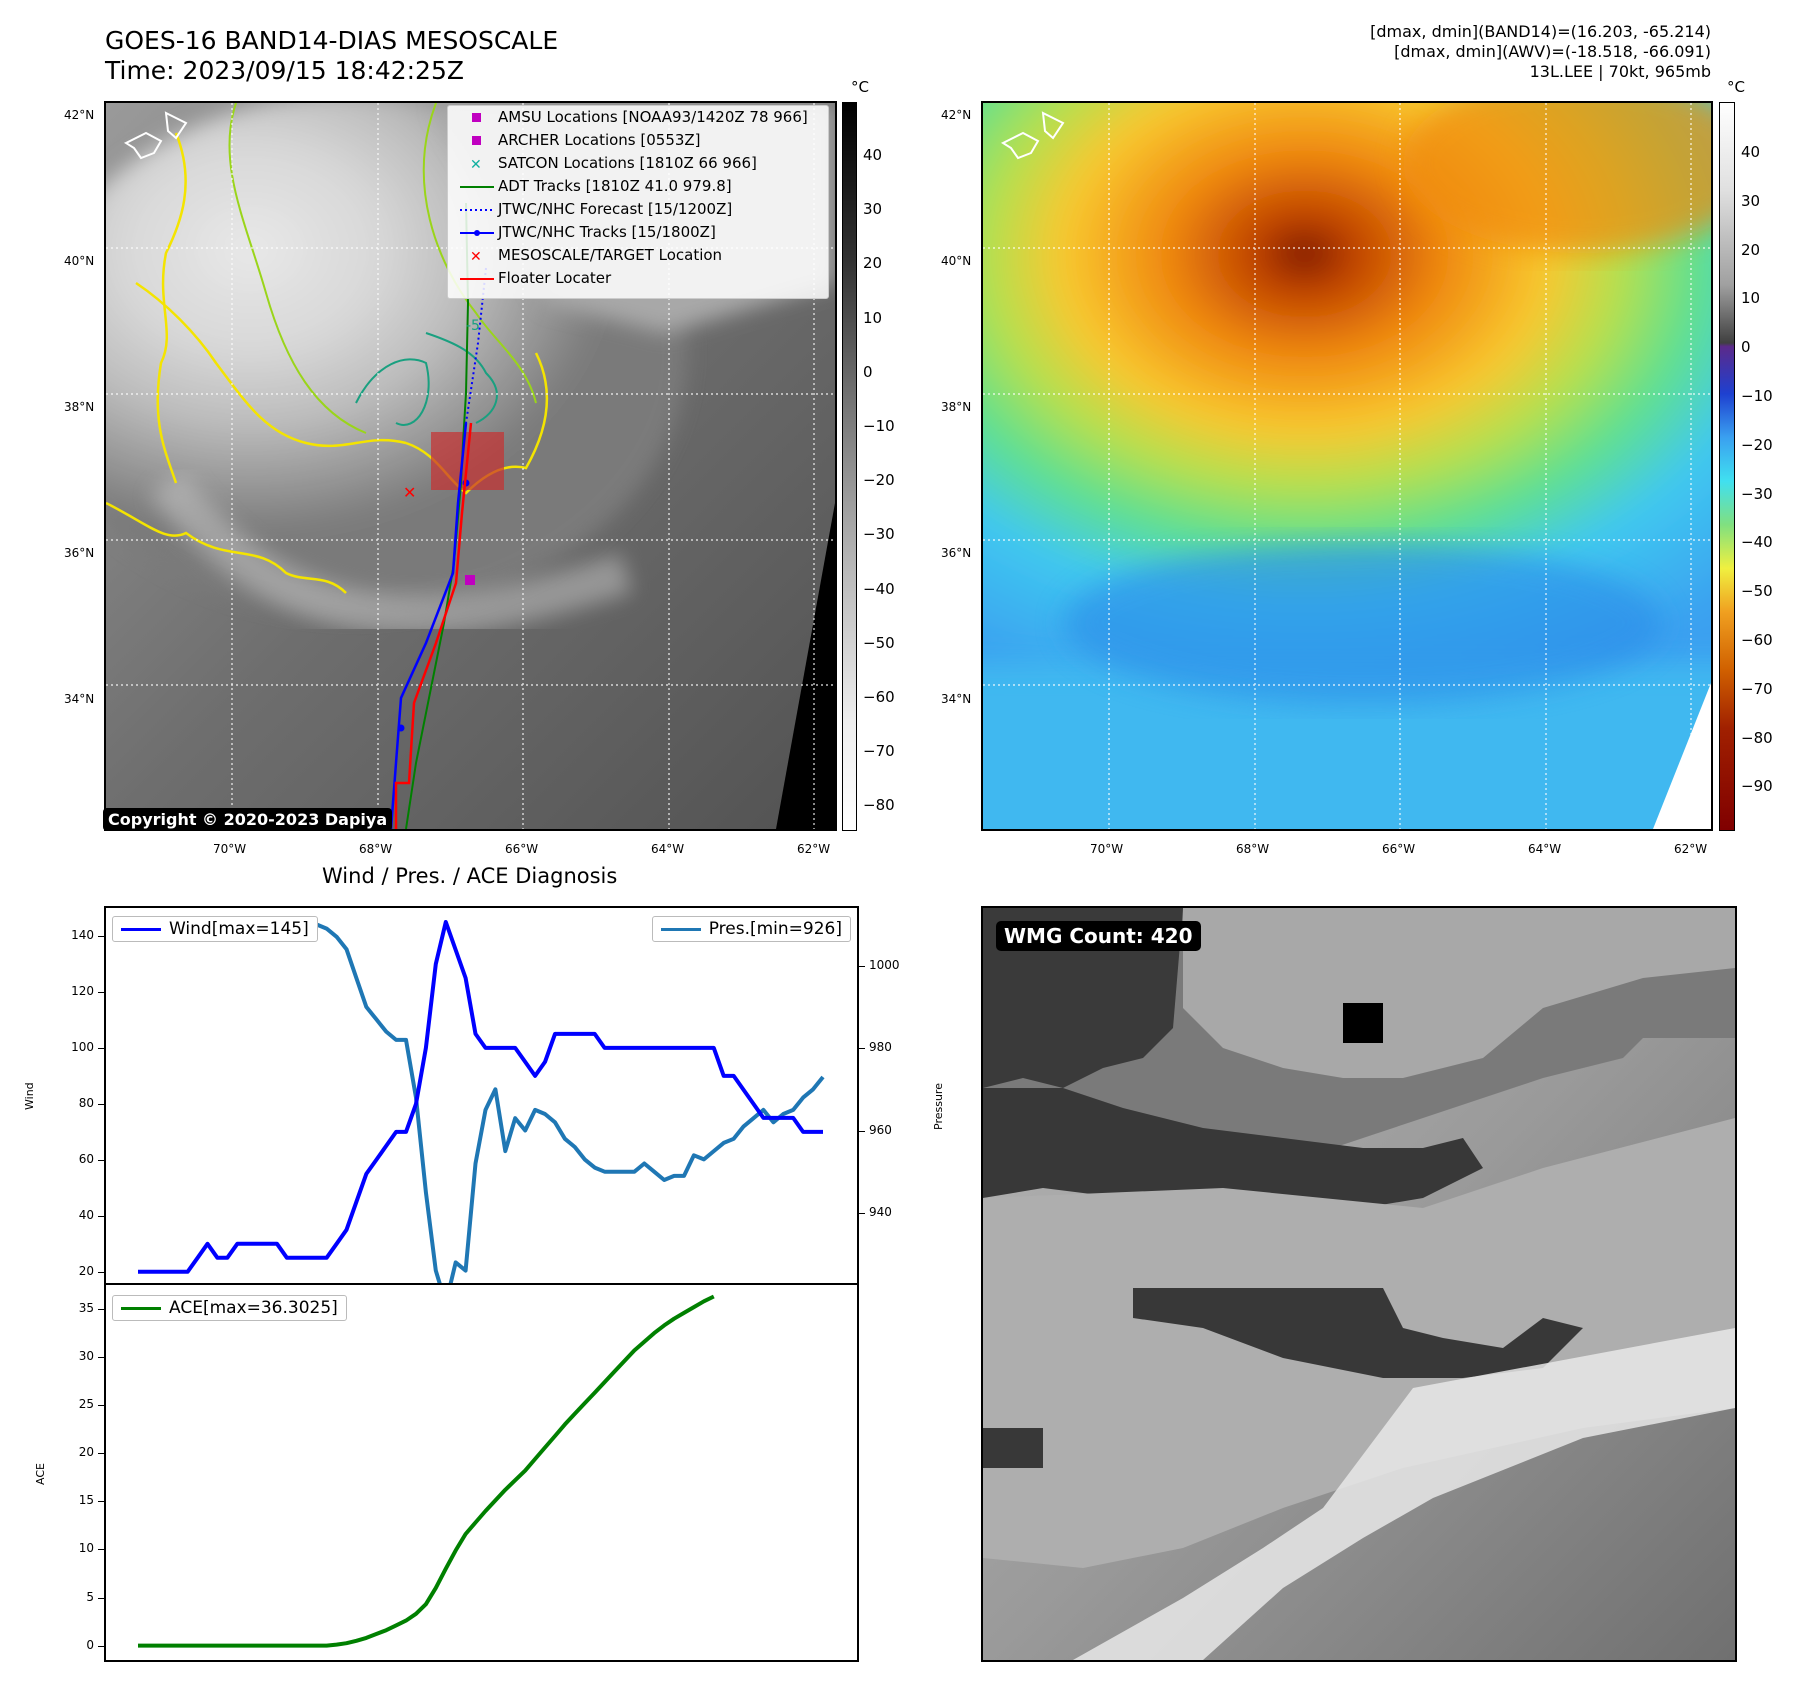 The image size is (1797, 1690). I want to click on ace-legend: ACE[max=36.3025], so click(229, 1308).